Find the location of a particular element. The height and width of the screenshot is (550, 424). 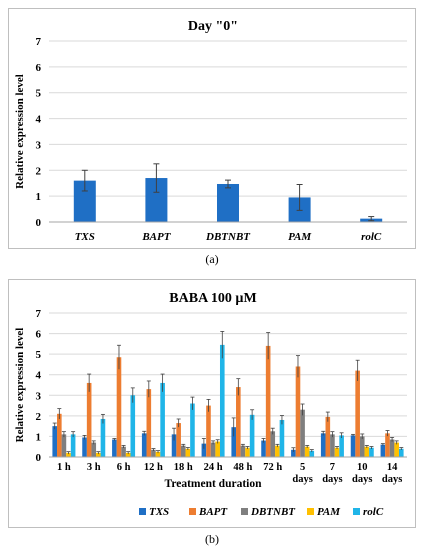

legend-label-txs: TXS is located at coordinates (159, 512).